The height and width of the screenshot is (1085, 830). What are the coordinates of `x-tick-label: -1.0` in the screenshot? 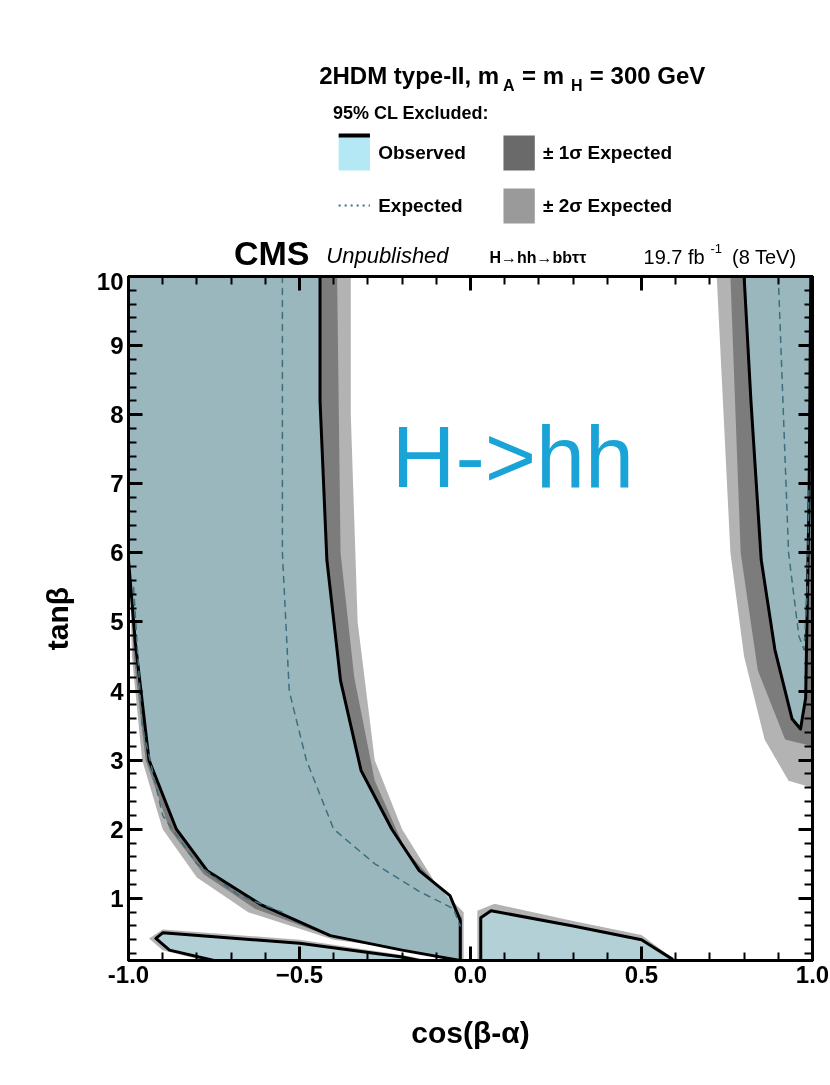 It's located at (128, 974).